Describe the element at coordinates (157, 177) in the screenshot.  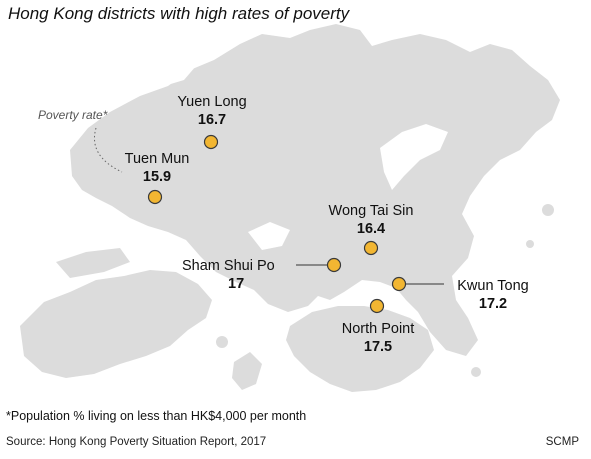
I see `district-rate: 15.9` at that location.